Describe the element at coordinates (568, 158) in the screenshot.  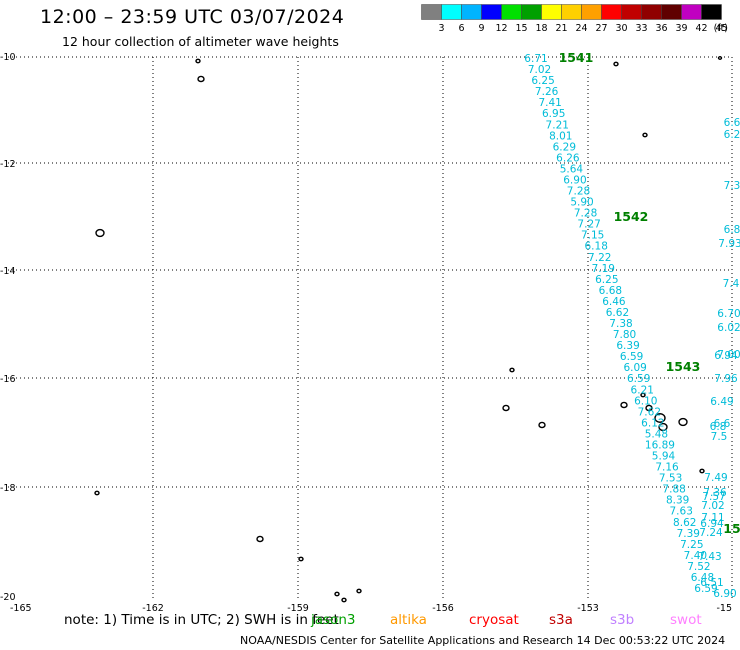
I see `wave-height-value: 6.26` at that location.